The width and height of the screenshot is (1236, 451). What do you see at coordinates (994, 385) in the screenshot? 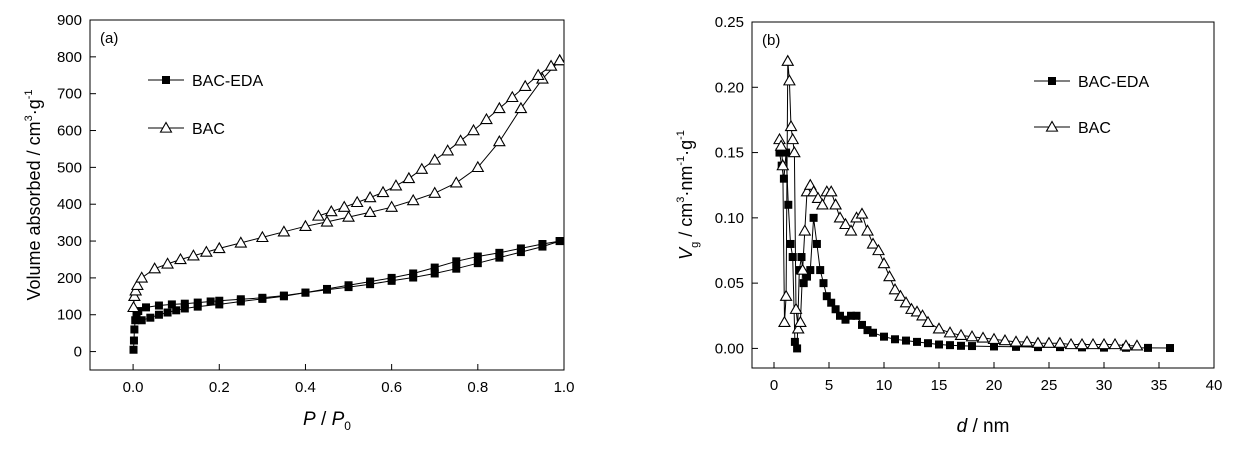
I see `x-tick-label: 20` at bounding box center [994, 385].